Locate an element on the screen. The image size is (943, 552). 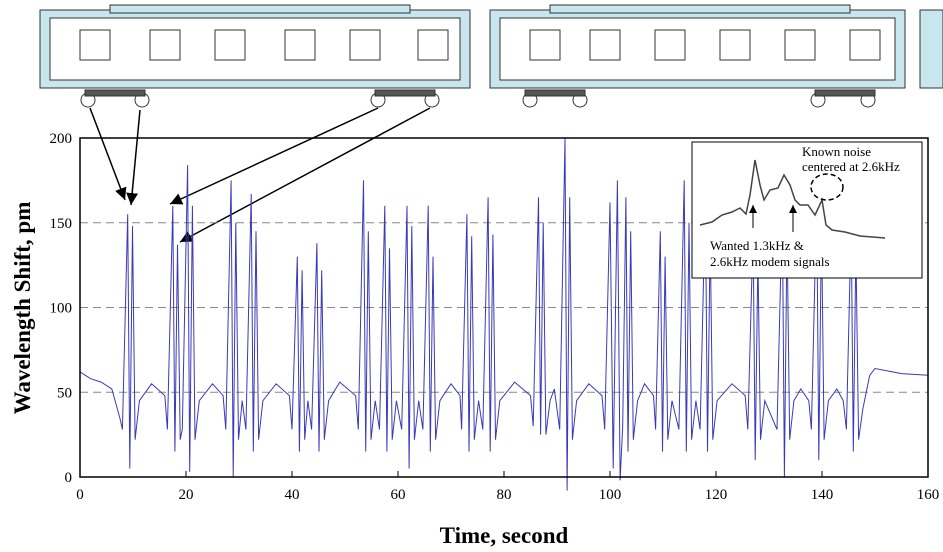
x-tick-label: 40 is located at coordinates (292, 495).